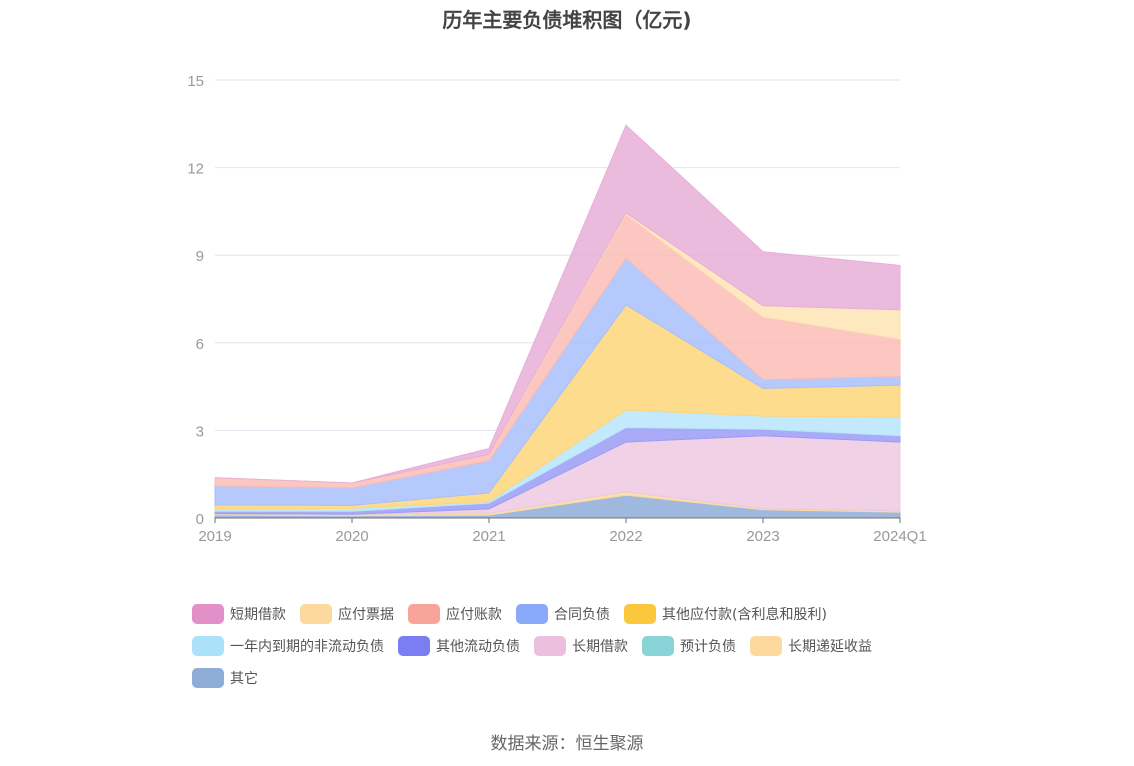 The height and width of the screenshot is (766, 1134). I want to click on legend-item: 一年内到期的非流动负债, so click(288, 646).